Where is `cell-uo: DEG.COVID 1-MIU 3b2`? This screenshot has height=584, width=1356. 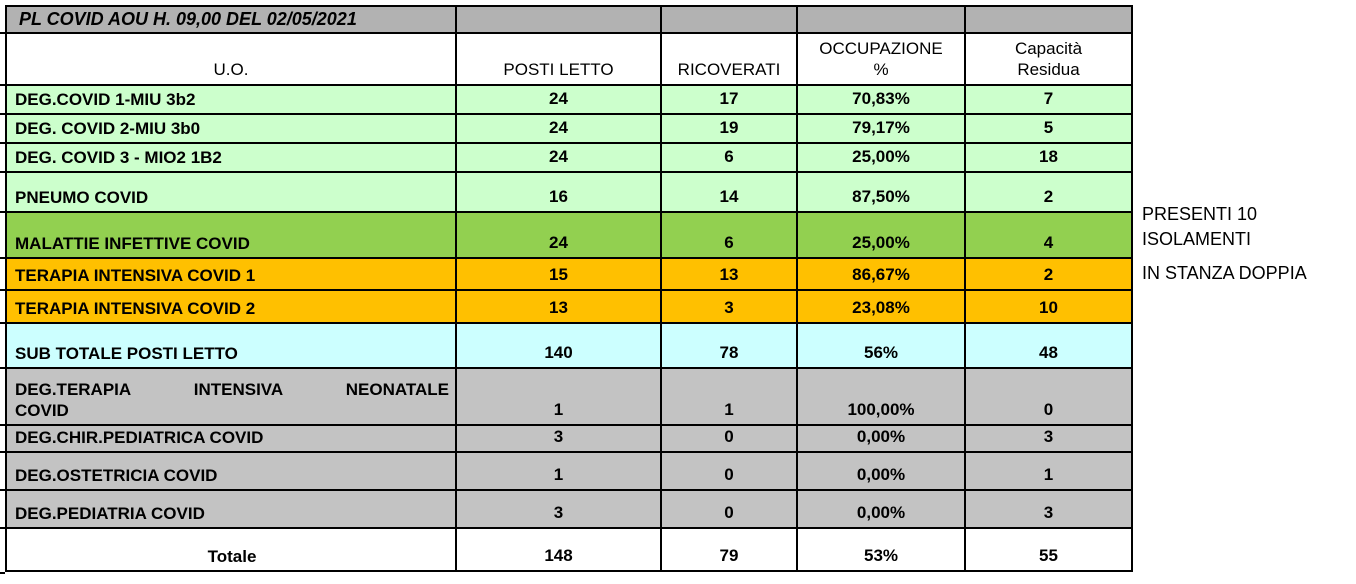 cell-uo: DEG.COVID 1-MIU 3b2 is located at coordinates (232, 99).